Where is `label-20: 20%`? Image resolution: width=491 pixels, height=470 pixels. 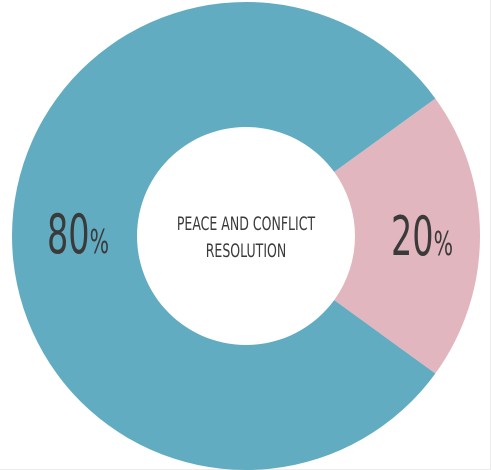
label-20: 20% is located at coordinates (422, 237).